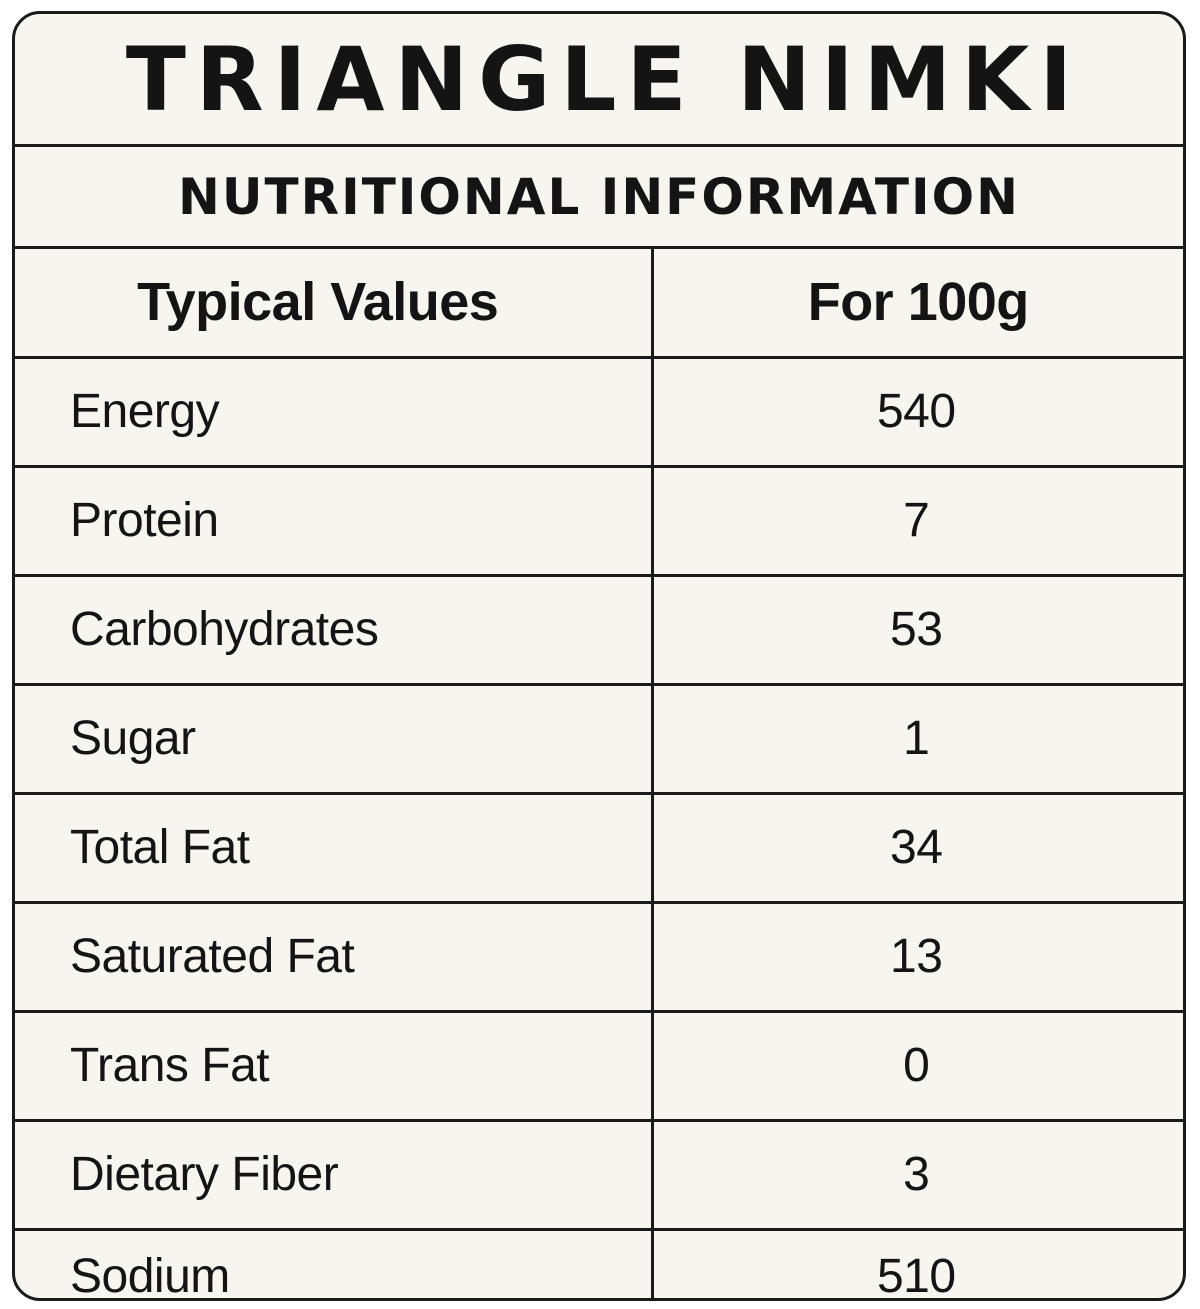 This screenshot has width=1200, height=1309. I want to click on table-row: Sodium 510, so click(599, 1265).